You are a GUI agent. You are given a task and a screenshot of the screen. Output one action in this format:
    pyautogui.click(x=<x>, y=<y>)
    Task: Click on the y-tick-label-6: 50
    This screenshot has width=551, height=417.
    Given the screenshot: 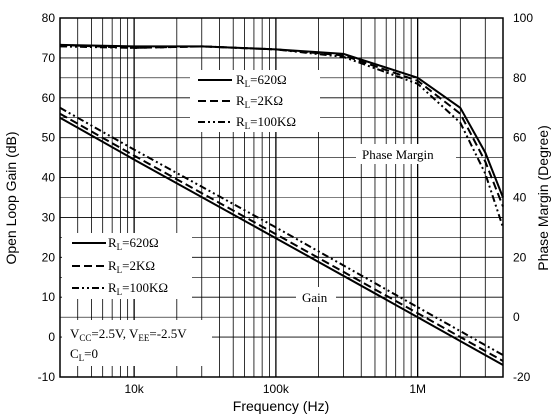 What is the action you would take?
    pyautogui.click(x=49, y=138)
    